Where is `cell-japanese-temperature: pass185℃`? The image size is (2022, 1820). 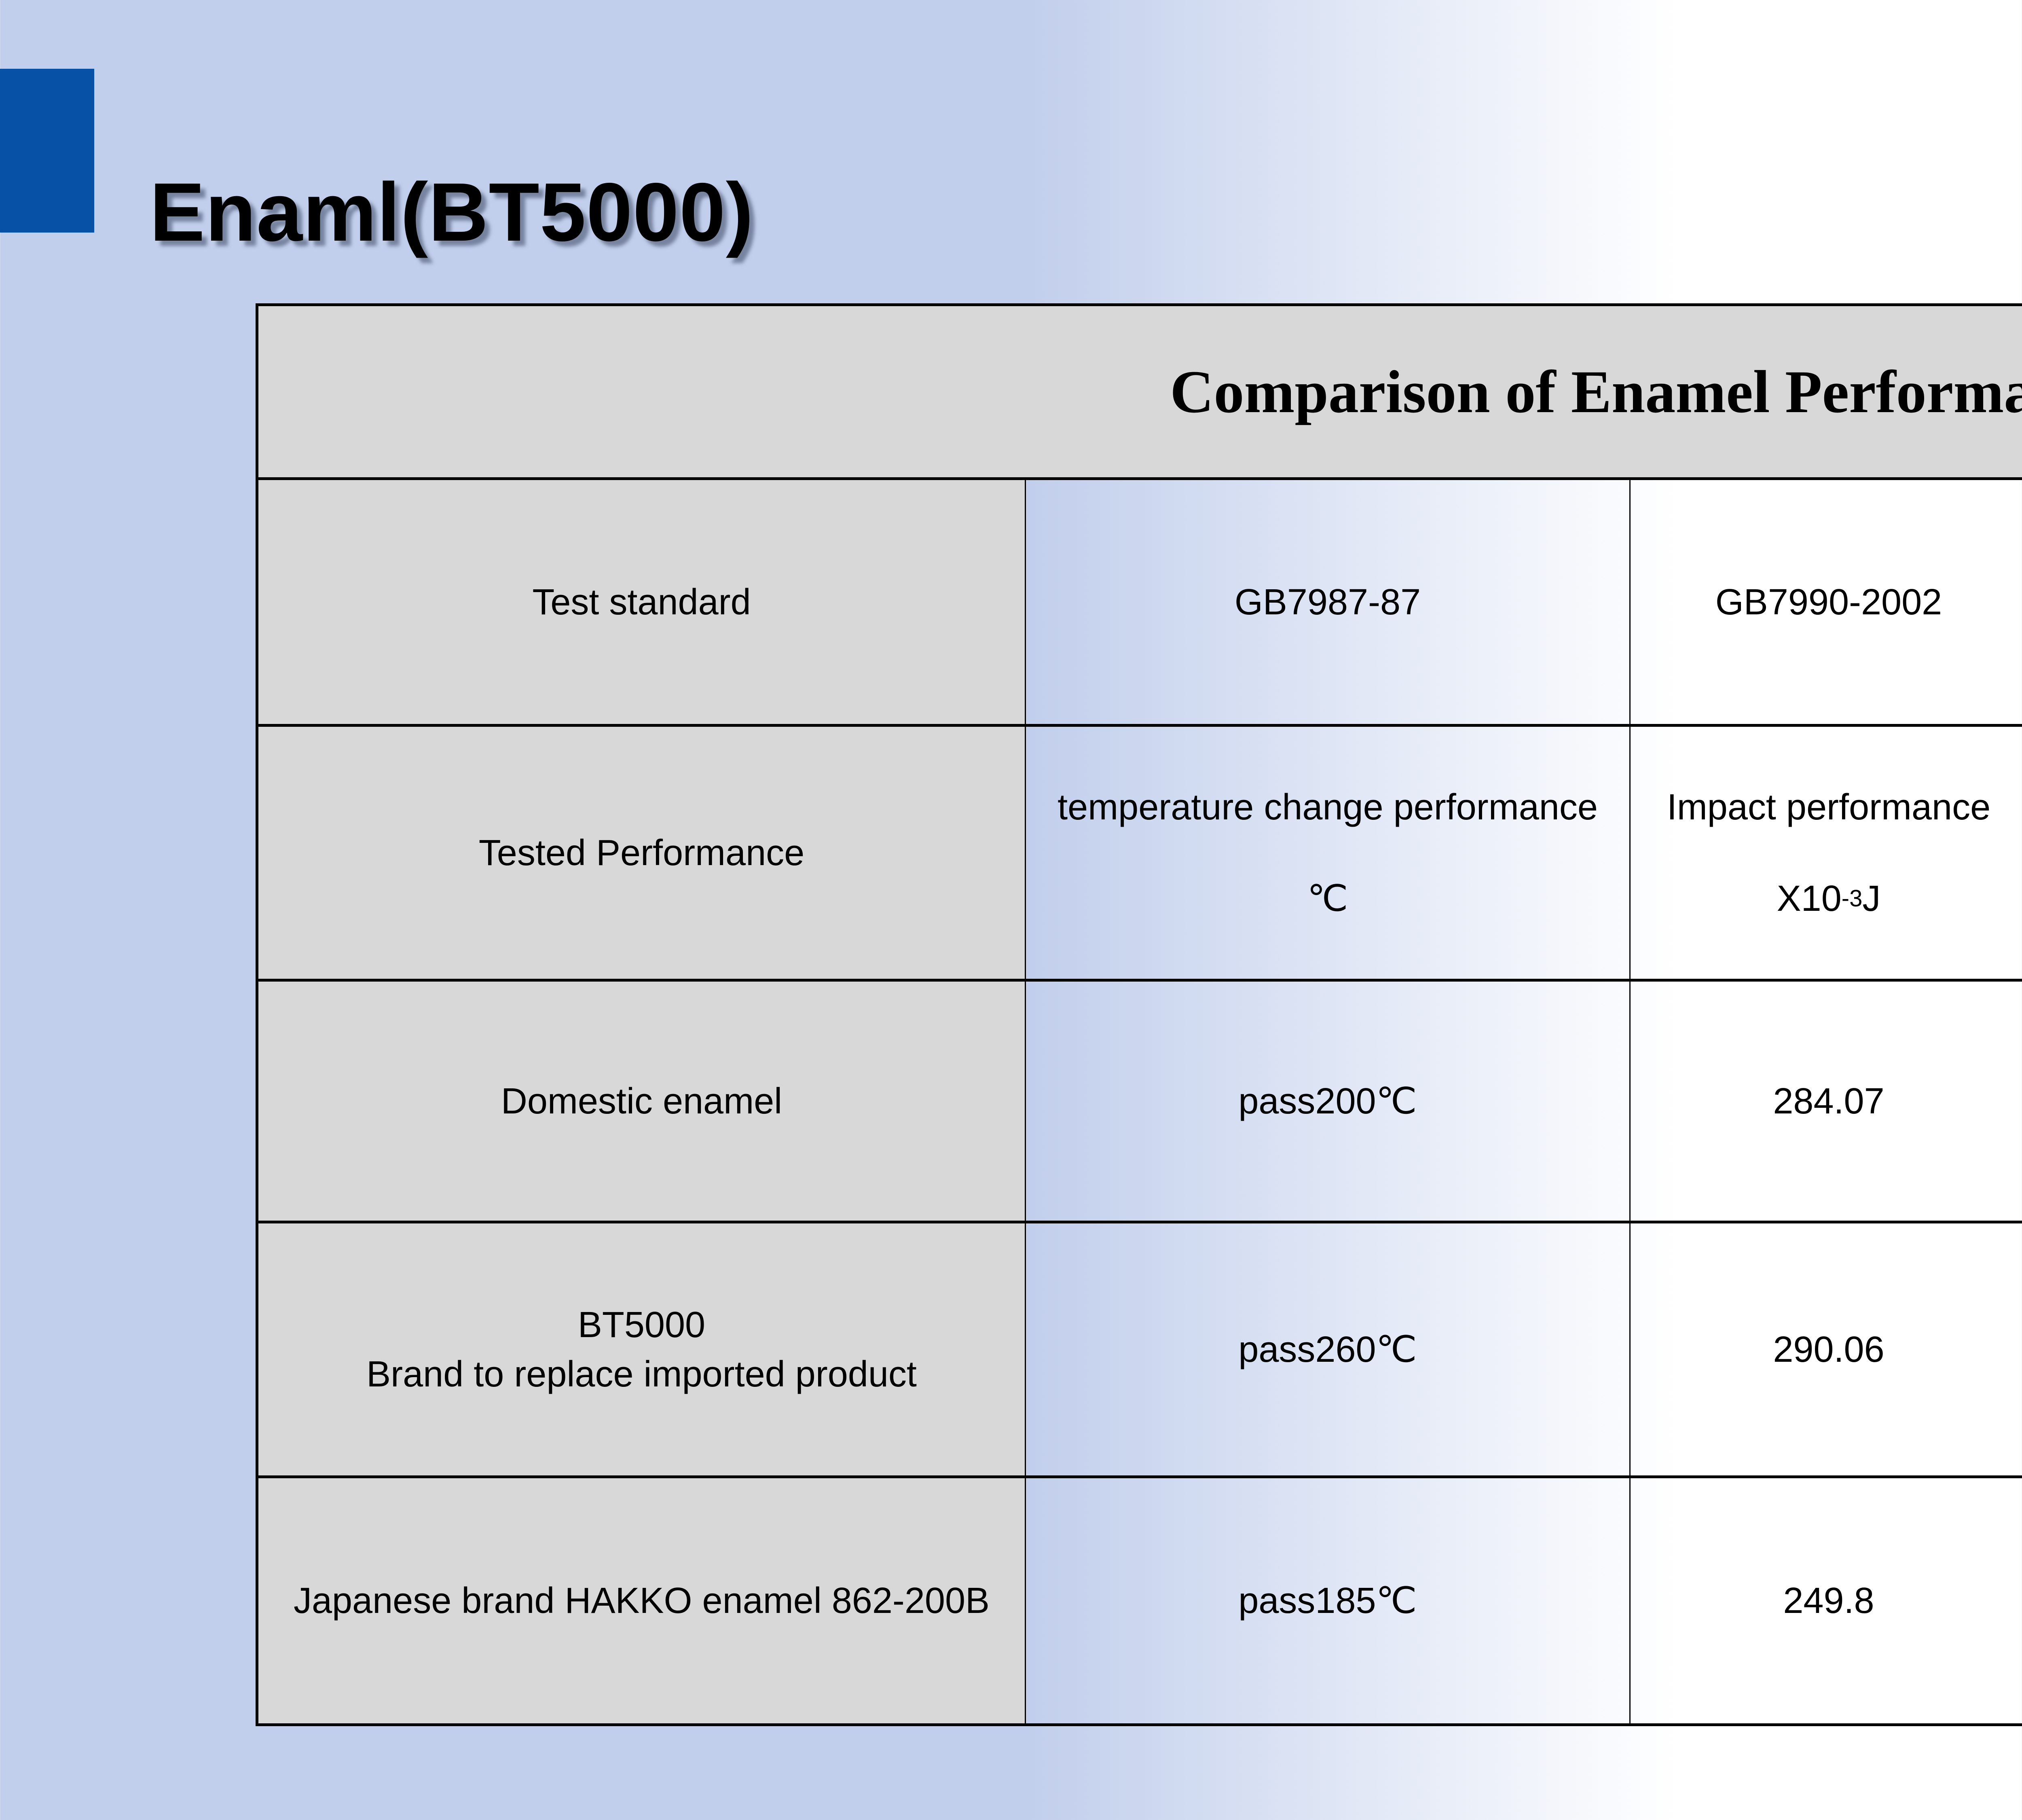 cell-japanese-temperature: pass185℃ is located at coordinates (1328, 1600).